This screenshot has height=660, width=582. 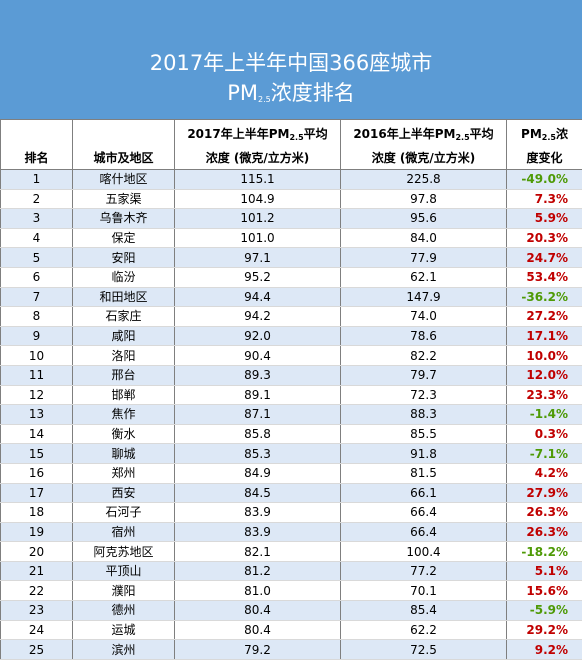 What do you see at coordinates (37, 591) in the screenshot?
I see `rank-cell: 22` at bounding box center [37, 591].